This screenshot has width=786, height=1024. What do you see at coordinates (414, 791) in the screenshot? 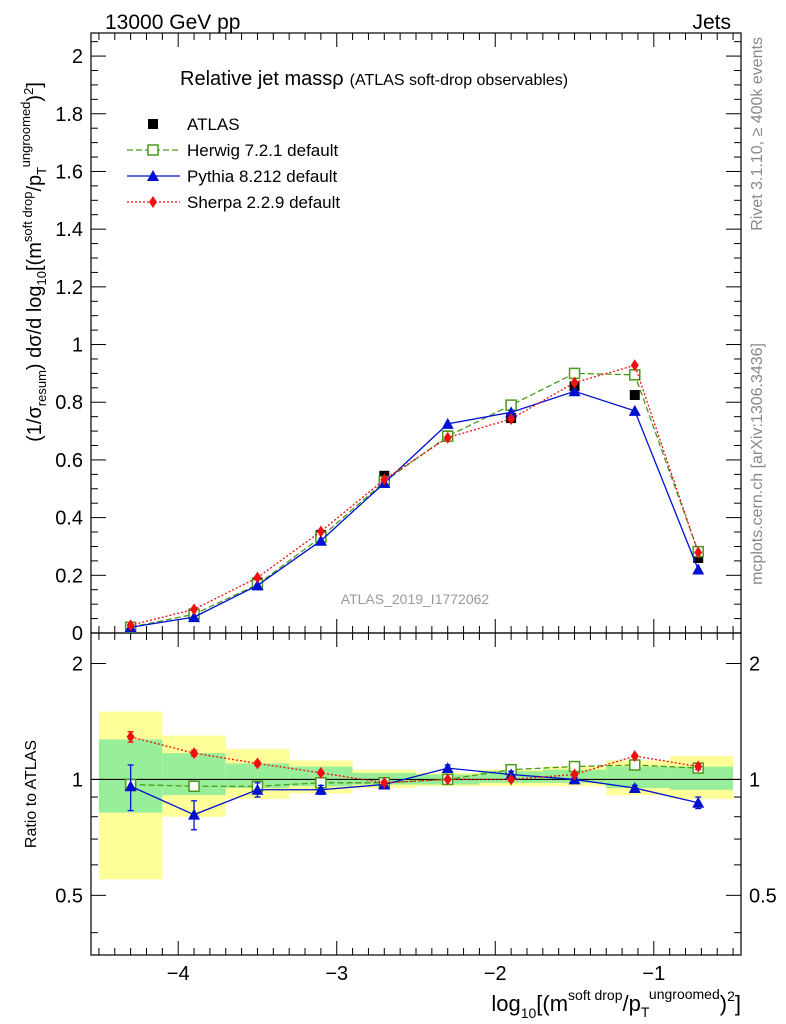
I see `pythia-ratio-line` at bounding box center [414, 791].